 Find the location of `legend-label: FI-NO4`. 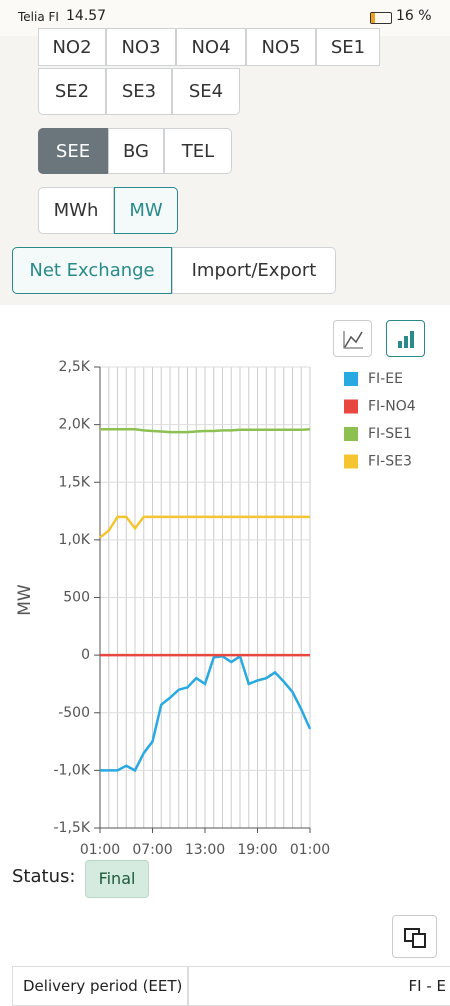

legend-label: FI-NO4 is located at coordinates (392, 407).